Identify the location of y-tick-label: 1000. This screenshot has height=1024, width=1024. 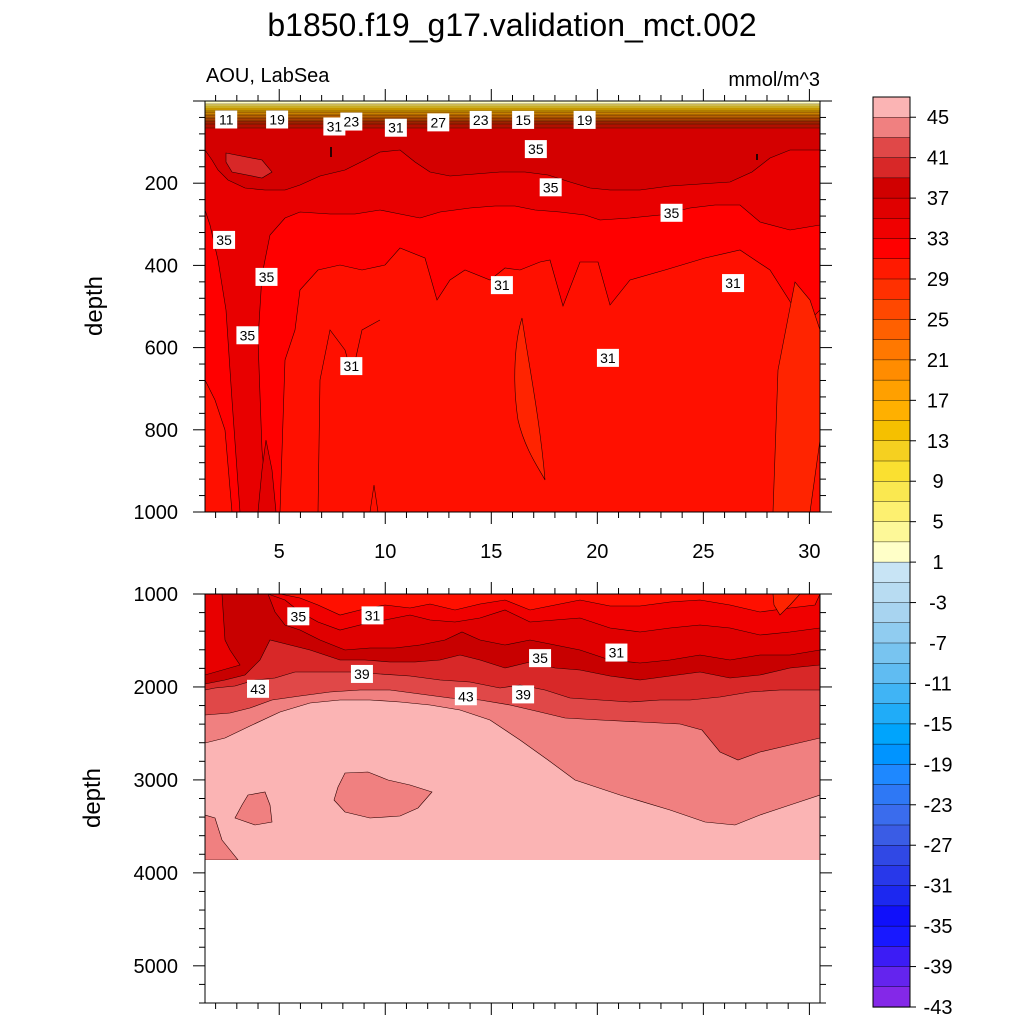
(156, 595).